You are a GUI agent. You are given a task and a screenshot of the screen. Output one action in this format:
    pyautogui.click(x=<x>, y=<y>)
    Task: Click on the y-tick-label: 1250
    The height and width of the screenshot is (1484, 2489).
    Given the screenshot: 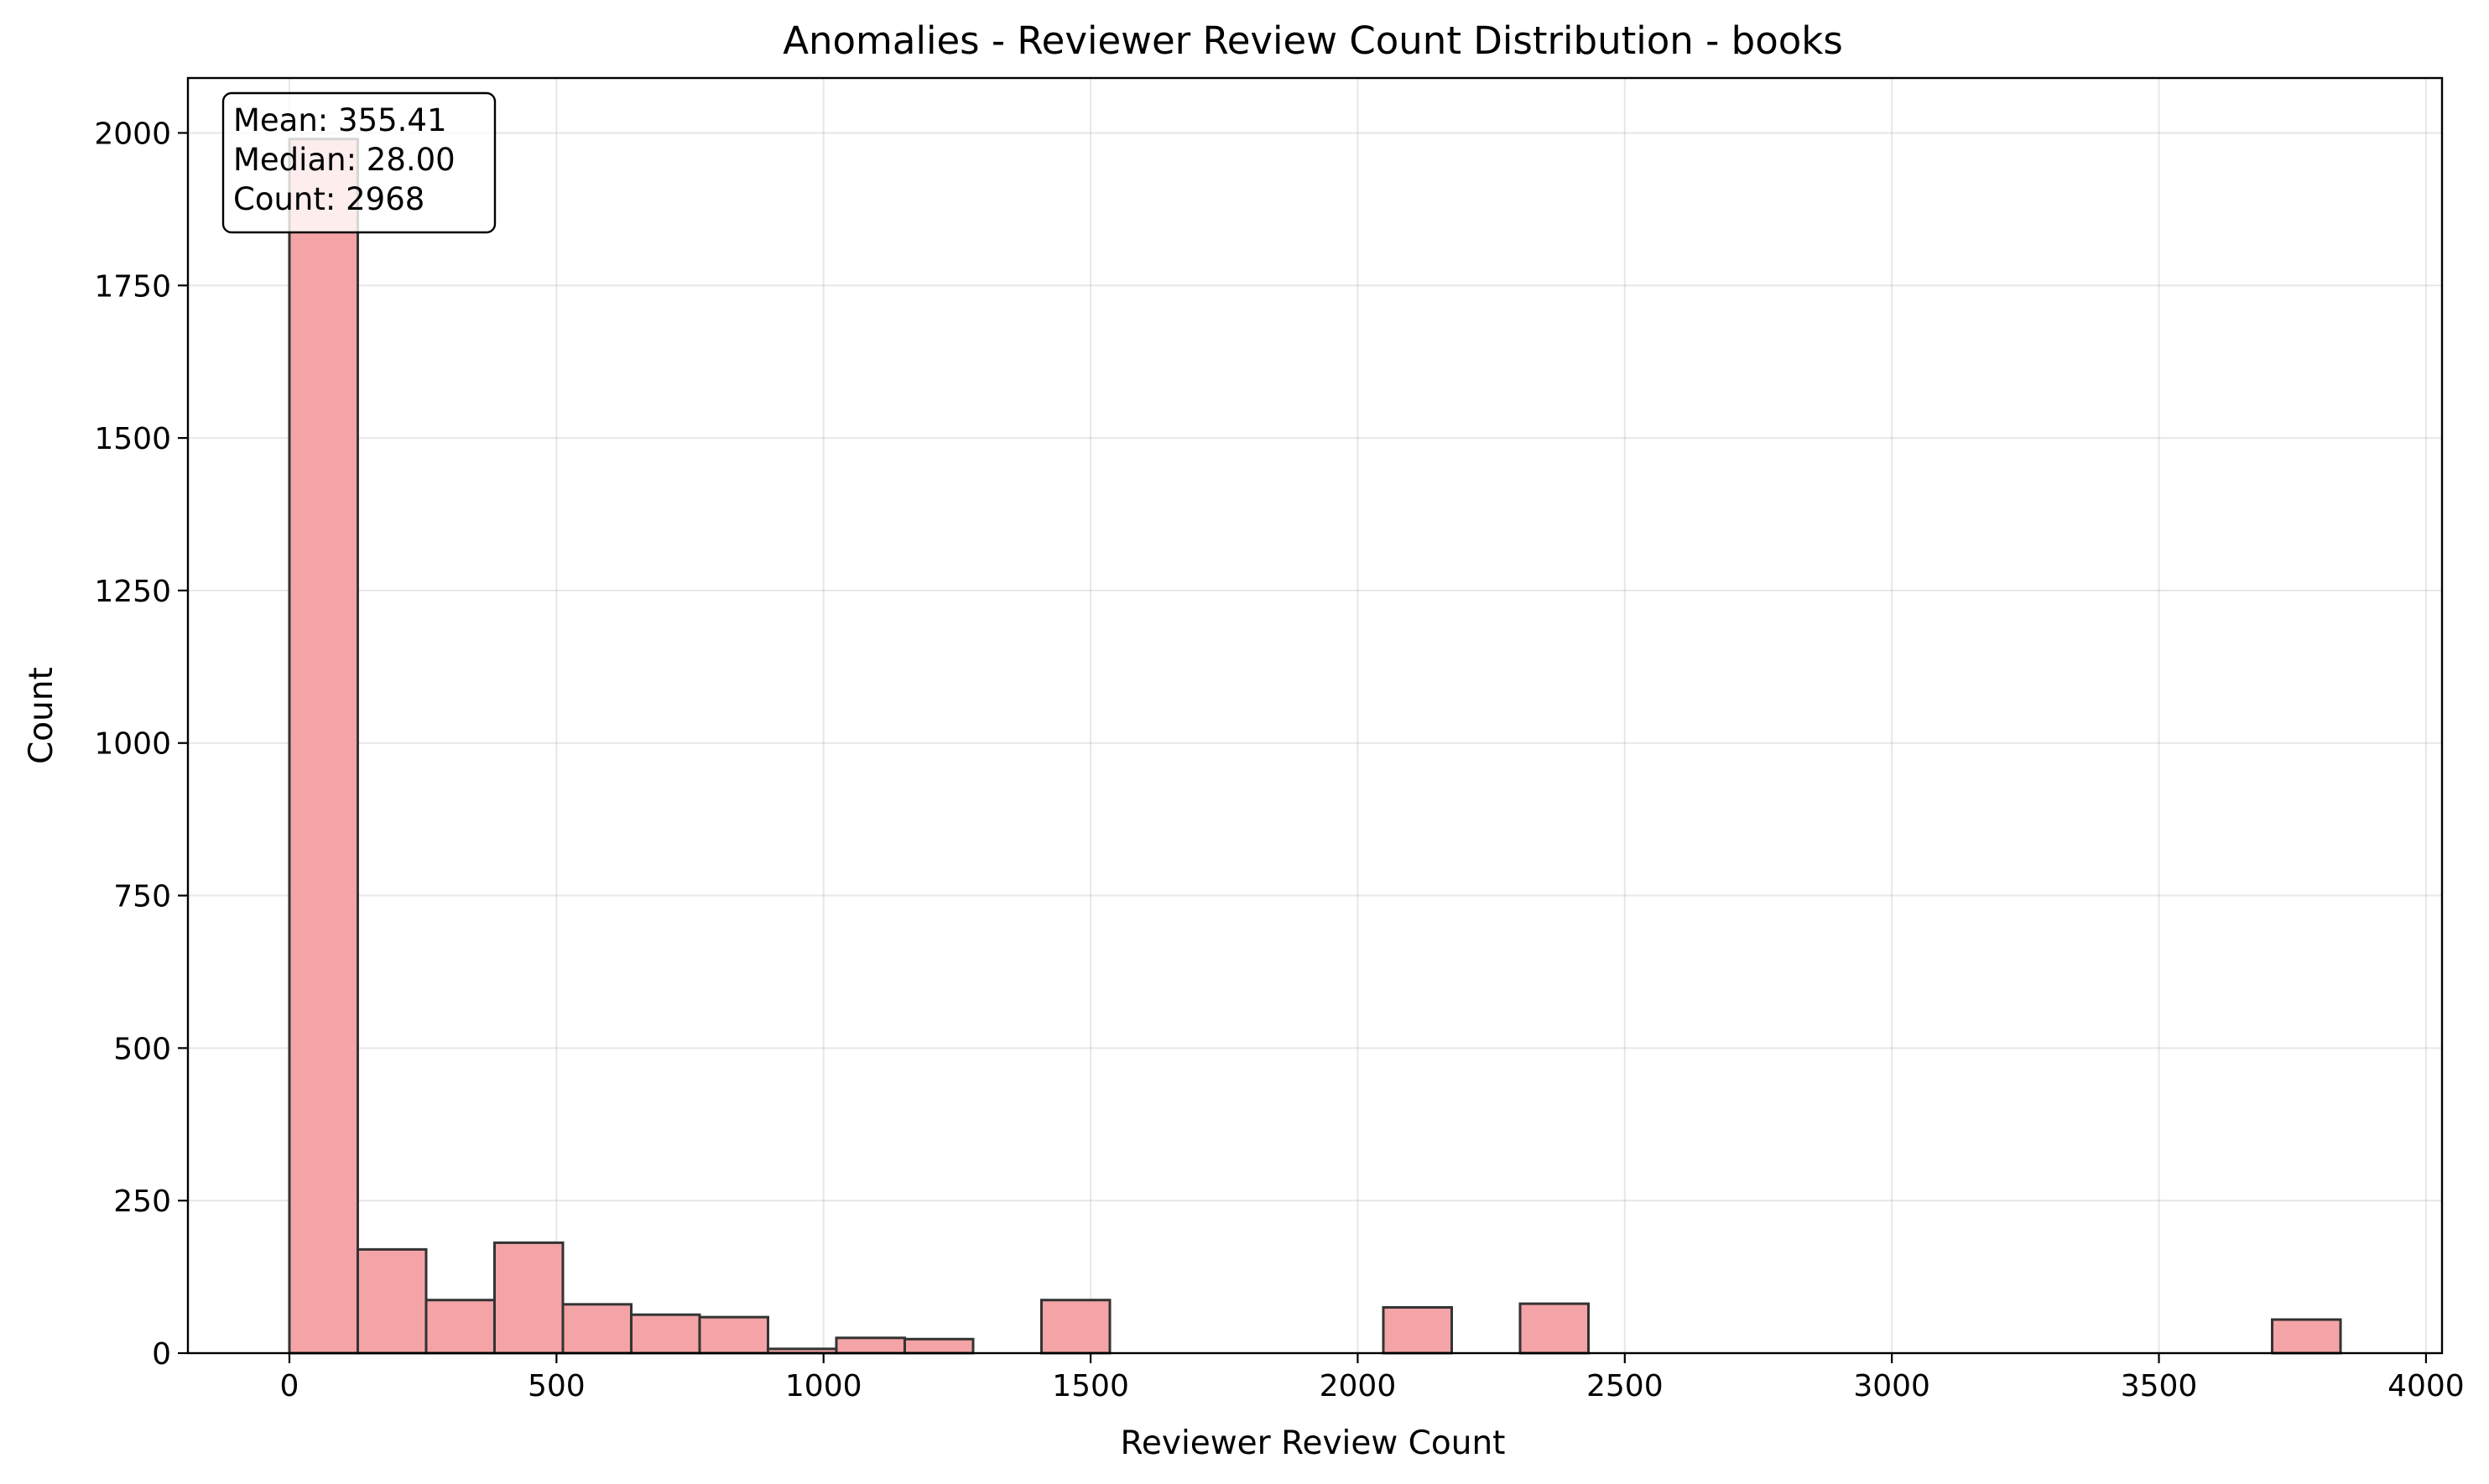 What is the action you would take?
    pyautogui.click(x=132, y=592)
    